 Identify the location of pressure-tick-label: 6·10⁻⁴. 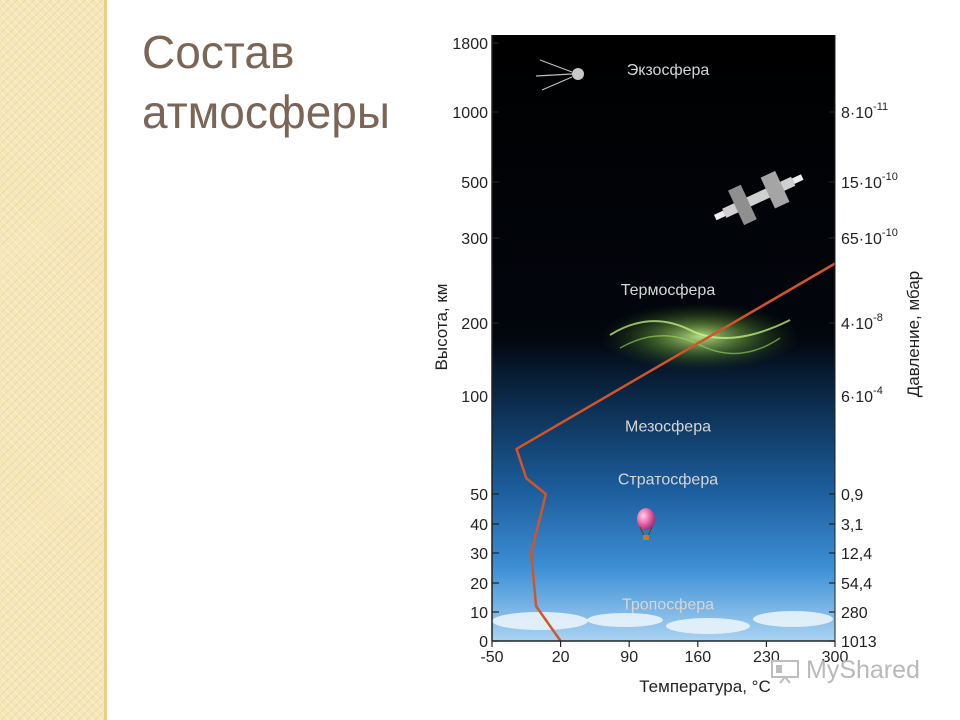
(862, 395).